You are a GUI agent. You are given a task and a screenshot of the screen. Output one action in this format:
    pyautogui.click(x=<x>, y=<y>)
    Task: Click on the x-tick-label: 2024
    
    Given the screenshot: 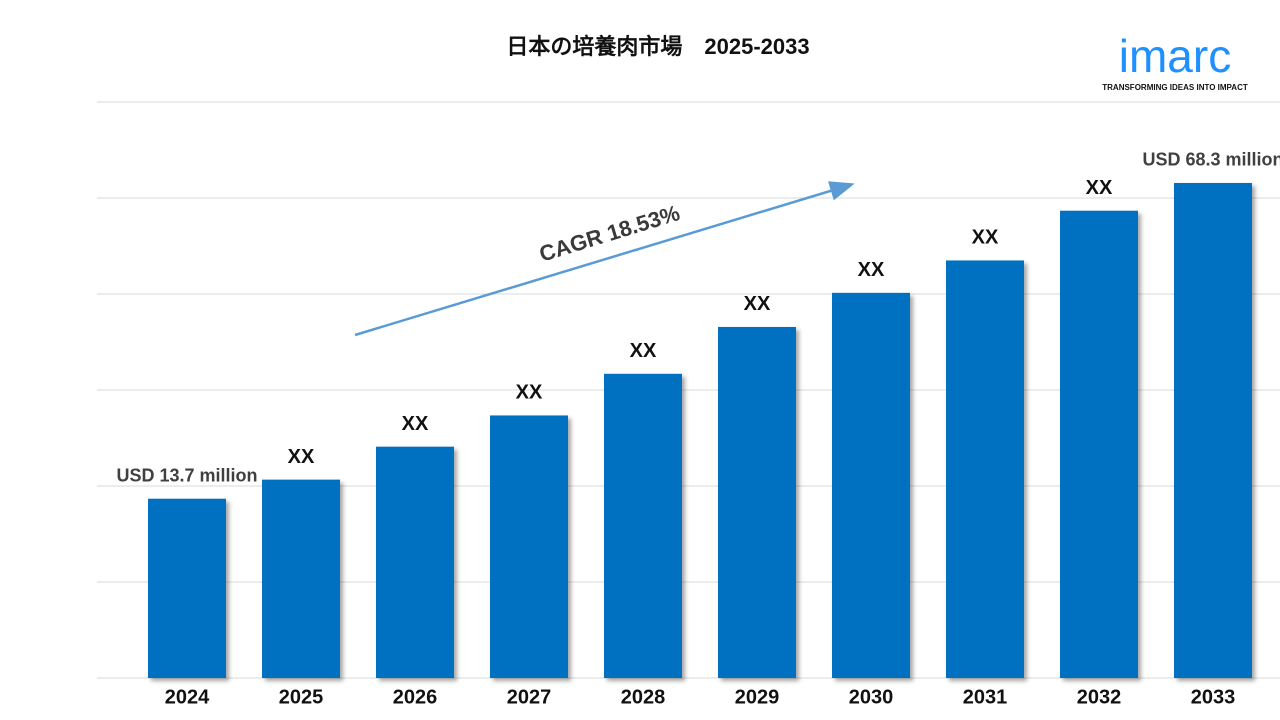 What is the action you would take?
    pyautogui.click(x=187, y=697)
    